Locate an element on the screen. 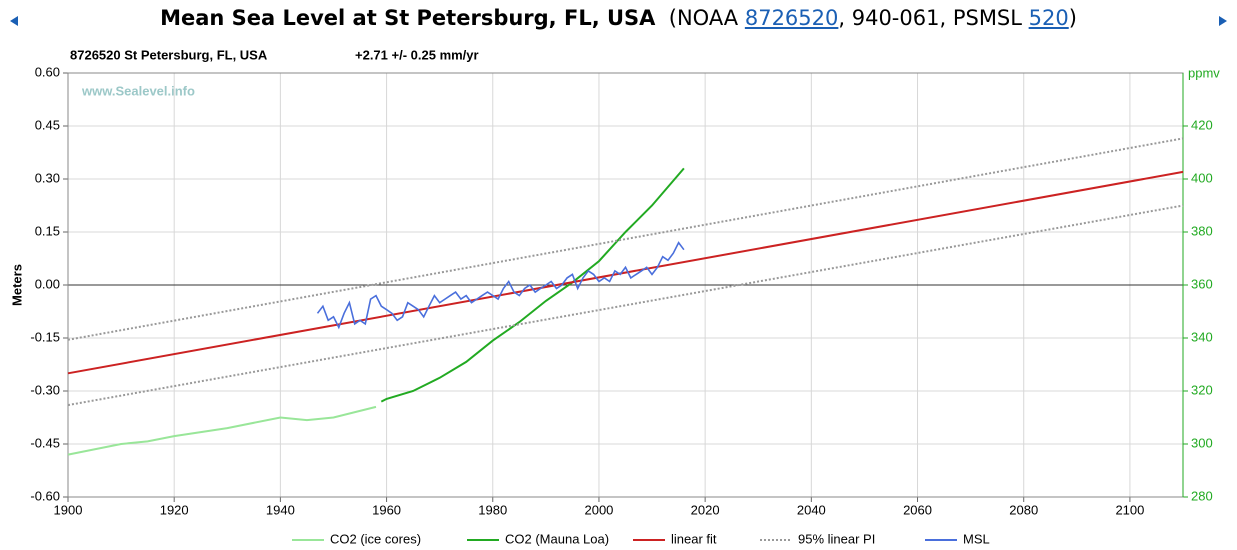 The width and height of the screenshot is (1237, 550). y2-tick-label: 360 is located at coordinates (1202, 283).